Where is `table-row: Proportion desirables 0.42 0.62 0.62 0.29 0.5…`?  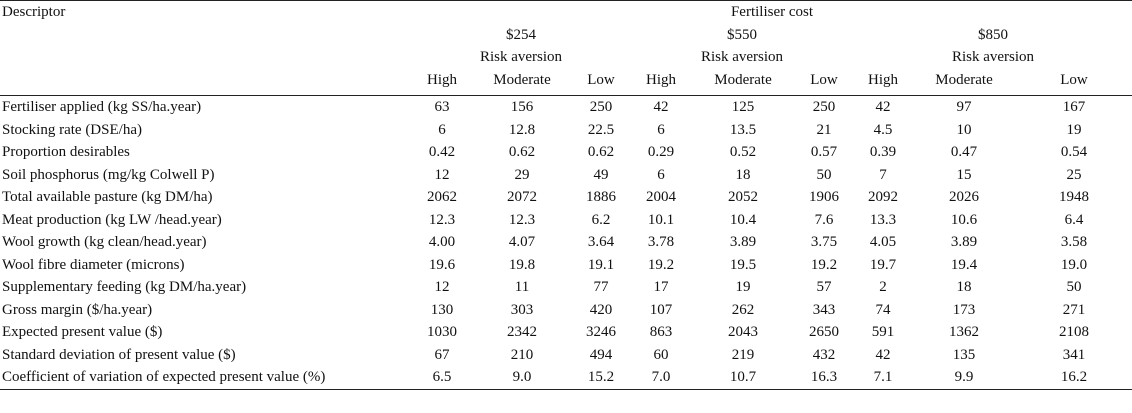
table-row: Proportion desirables 0.42 0.62 0.62 0.29 0.5… is located at coordinates (566, 152).